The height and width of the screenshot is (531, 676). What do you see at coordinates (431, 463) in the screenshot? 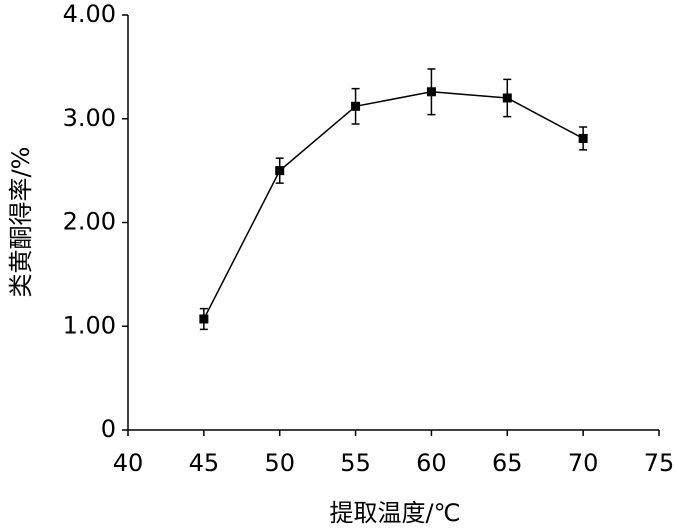
I see `x-tick-label: 60` at bounding box center [431, 463].